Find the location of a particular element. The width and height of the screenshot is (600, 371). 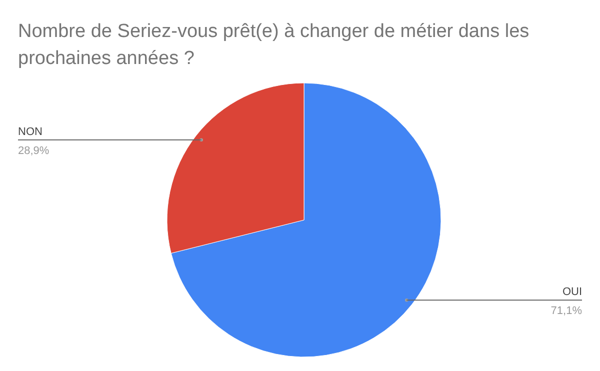

data-label: 71,1% is located at coordinates (566, 311).